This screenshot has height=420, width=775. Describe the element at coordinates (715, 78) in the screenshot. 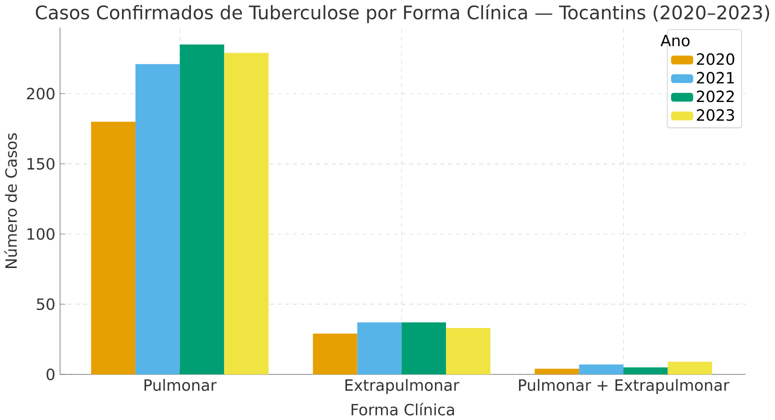

I see `legend-label: 2021` at that location.